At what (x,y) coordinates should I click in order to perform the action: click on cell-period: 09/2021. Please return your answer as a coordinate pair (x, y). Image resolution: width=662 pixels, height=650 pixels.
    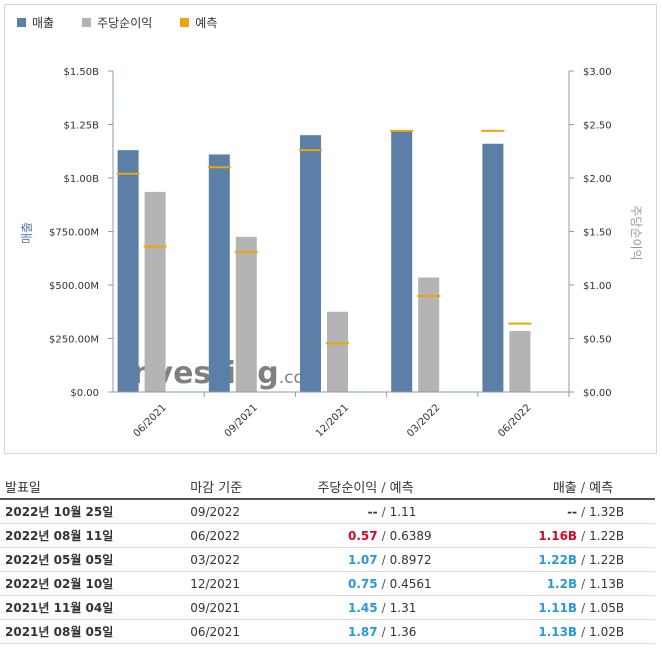
    Looking at the image, I should click on (242, 607).